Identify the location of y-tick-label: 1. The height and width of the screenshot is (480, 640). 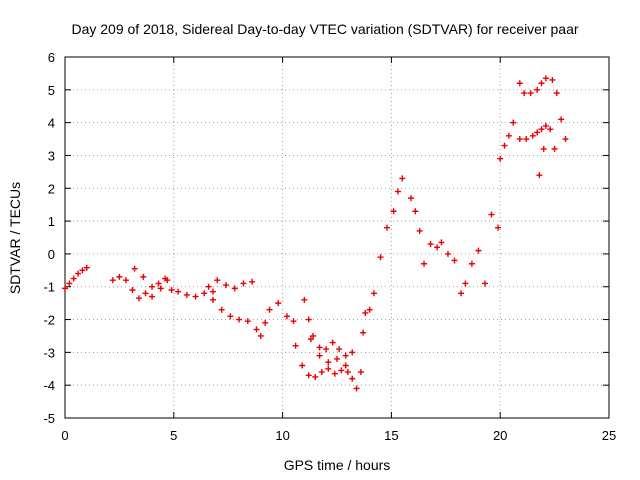
(51, 221).